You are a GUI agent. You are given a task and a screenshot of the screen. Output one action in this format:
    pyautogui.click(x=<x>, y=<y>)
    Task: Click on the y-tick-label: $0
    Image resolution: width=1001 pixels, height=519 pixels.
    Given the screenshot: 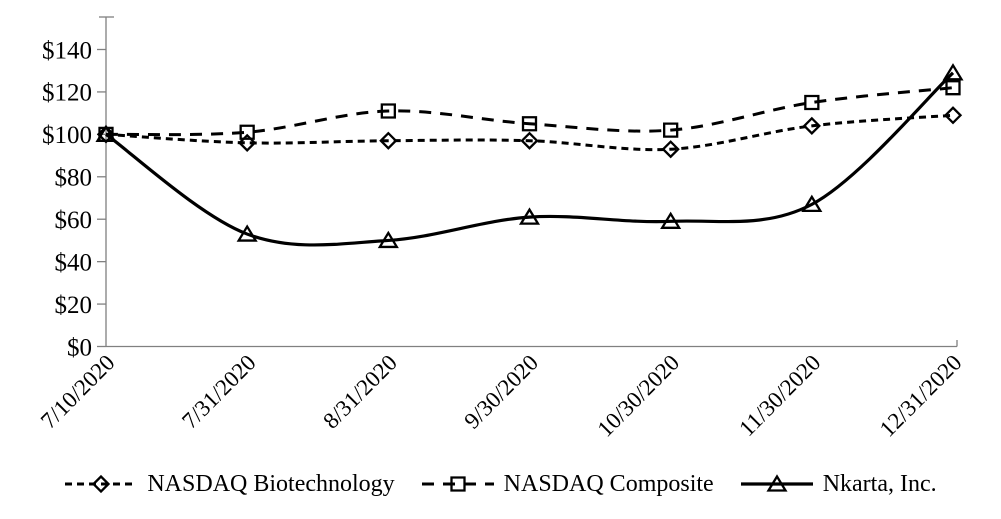 What is the action you would take?
    pyautogui.click(x=79, y=347)
    